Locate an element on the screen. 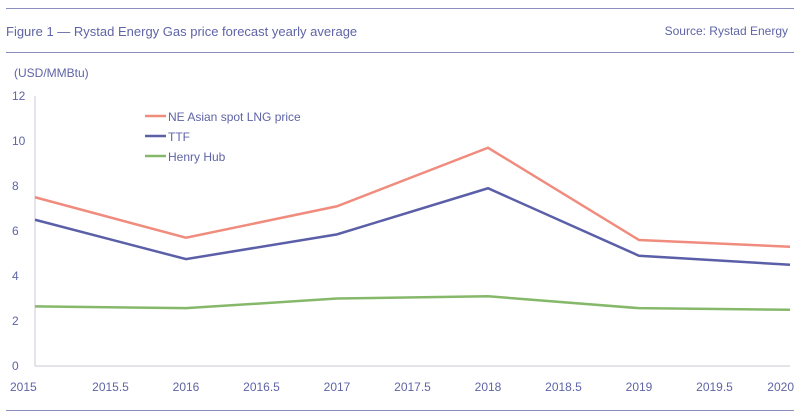  x-tick-label: 2020 is located at coordinates (780, 387).